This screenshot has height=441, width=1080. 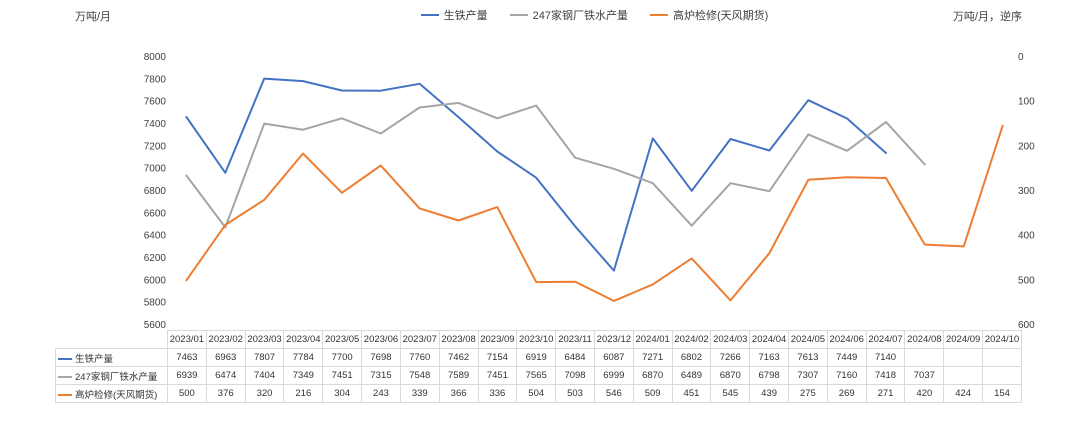 What do you see at coordinates (155, 124) in the screenshot?
I see `axis-tick-label: 7400` at bounding box center [155, 124].